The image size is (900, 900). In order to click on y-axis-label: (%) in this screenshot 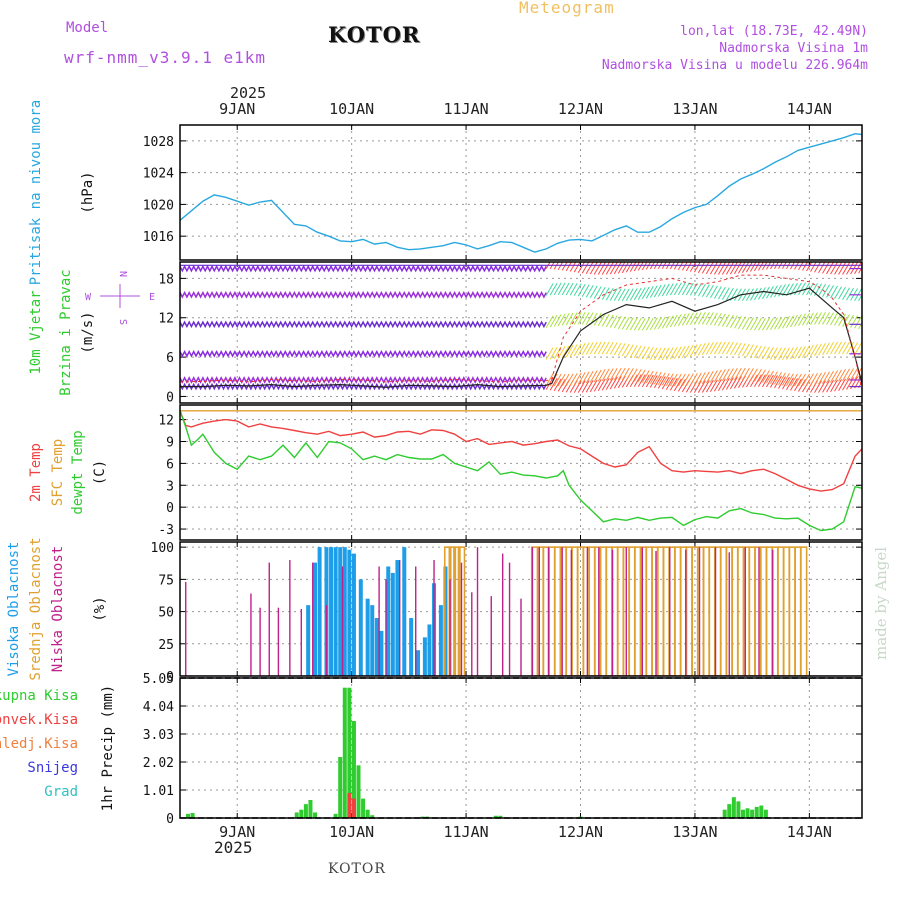, I will do `click(100, 608)`.